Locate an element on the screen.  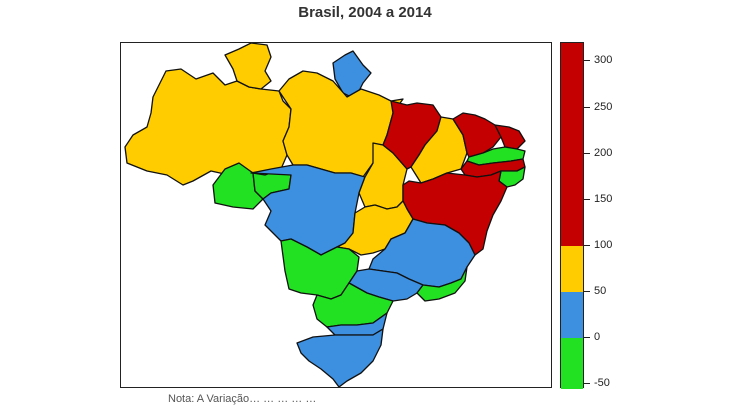
region-ceara is located at coordinates (477, 135).